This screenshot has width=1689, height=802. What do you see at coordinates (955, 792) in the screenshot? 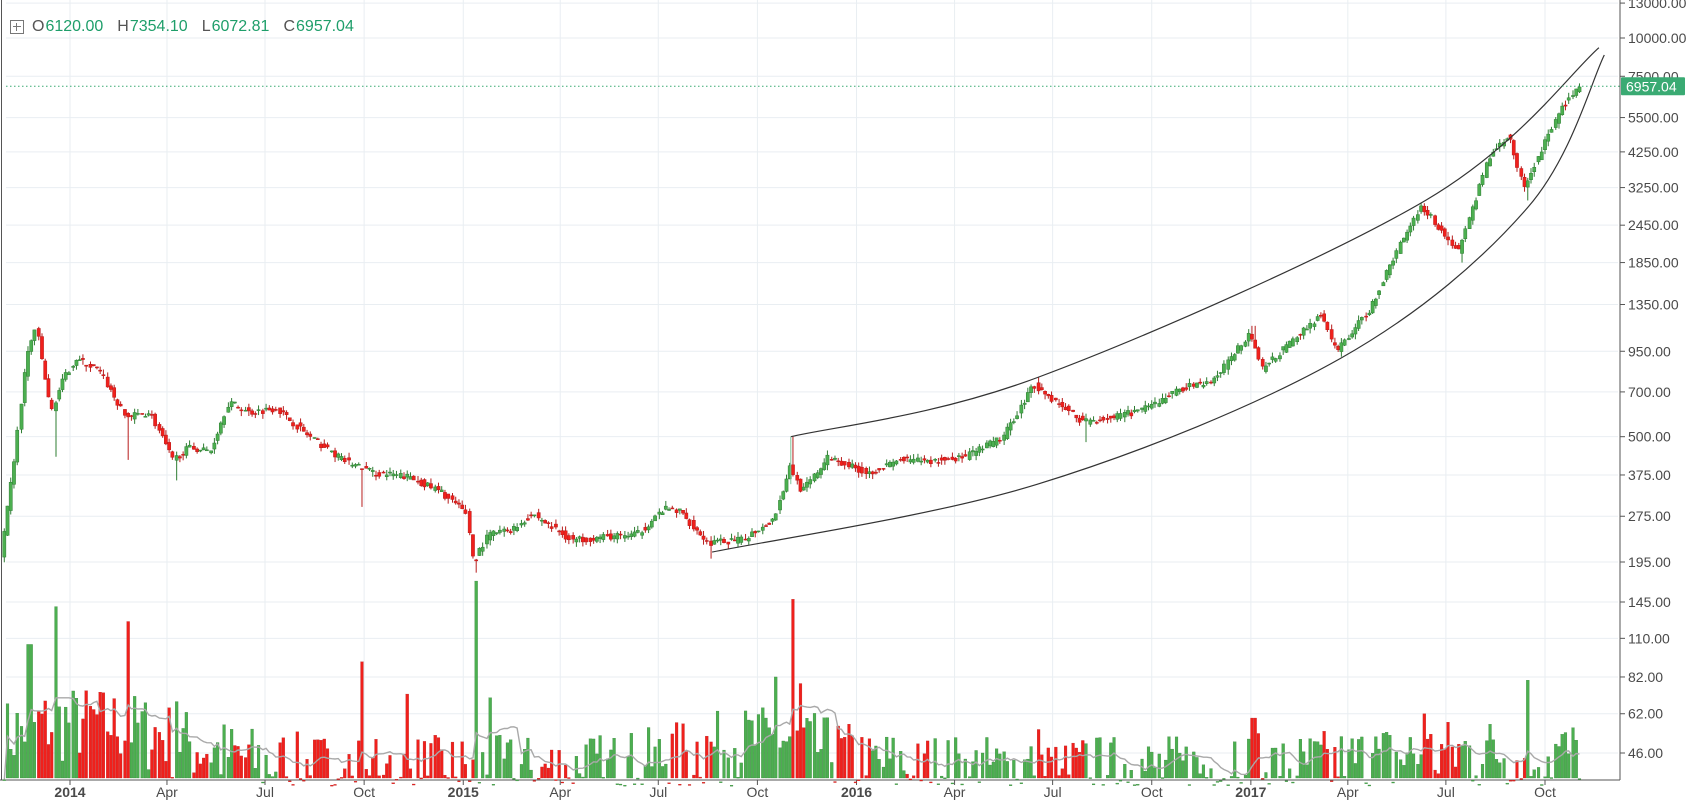
I see `x-tick-label: Apr` at bounding box center [955, 792].